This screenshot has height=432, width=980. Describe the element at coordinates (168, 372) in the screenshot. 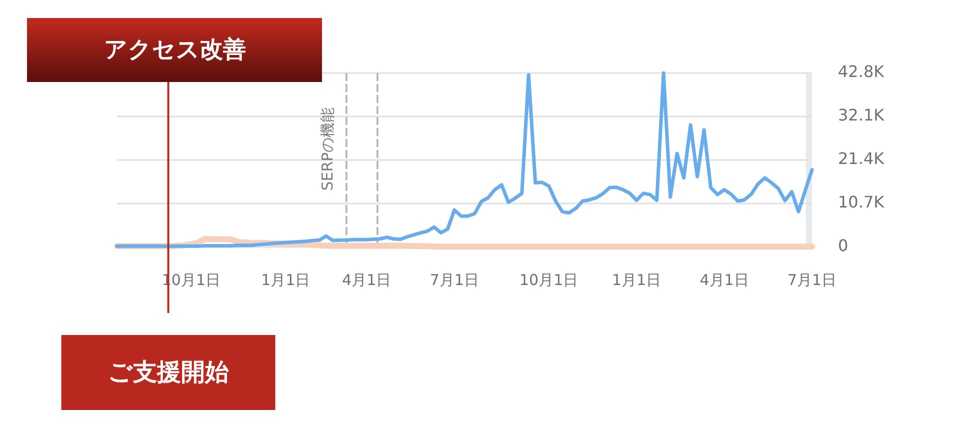

I see `text: ご支援開始` at that location.